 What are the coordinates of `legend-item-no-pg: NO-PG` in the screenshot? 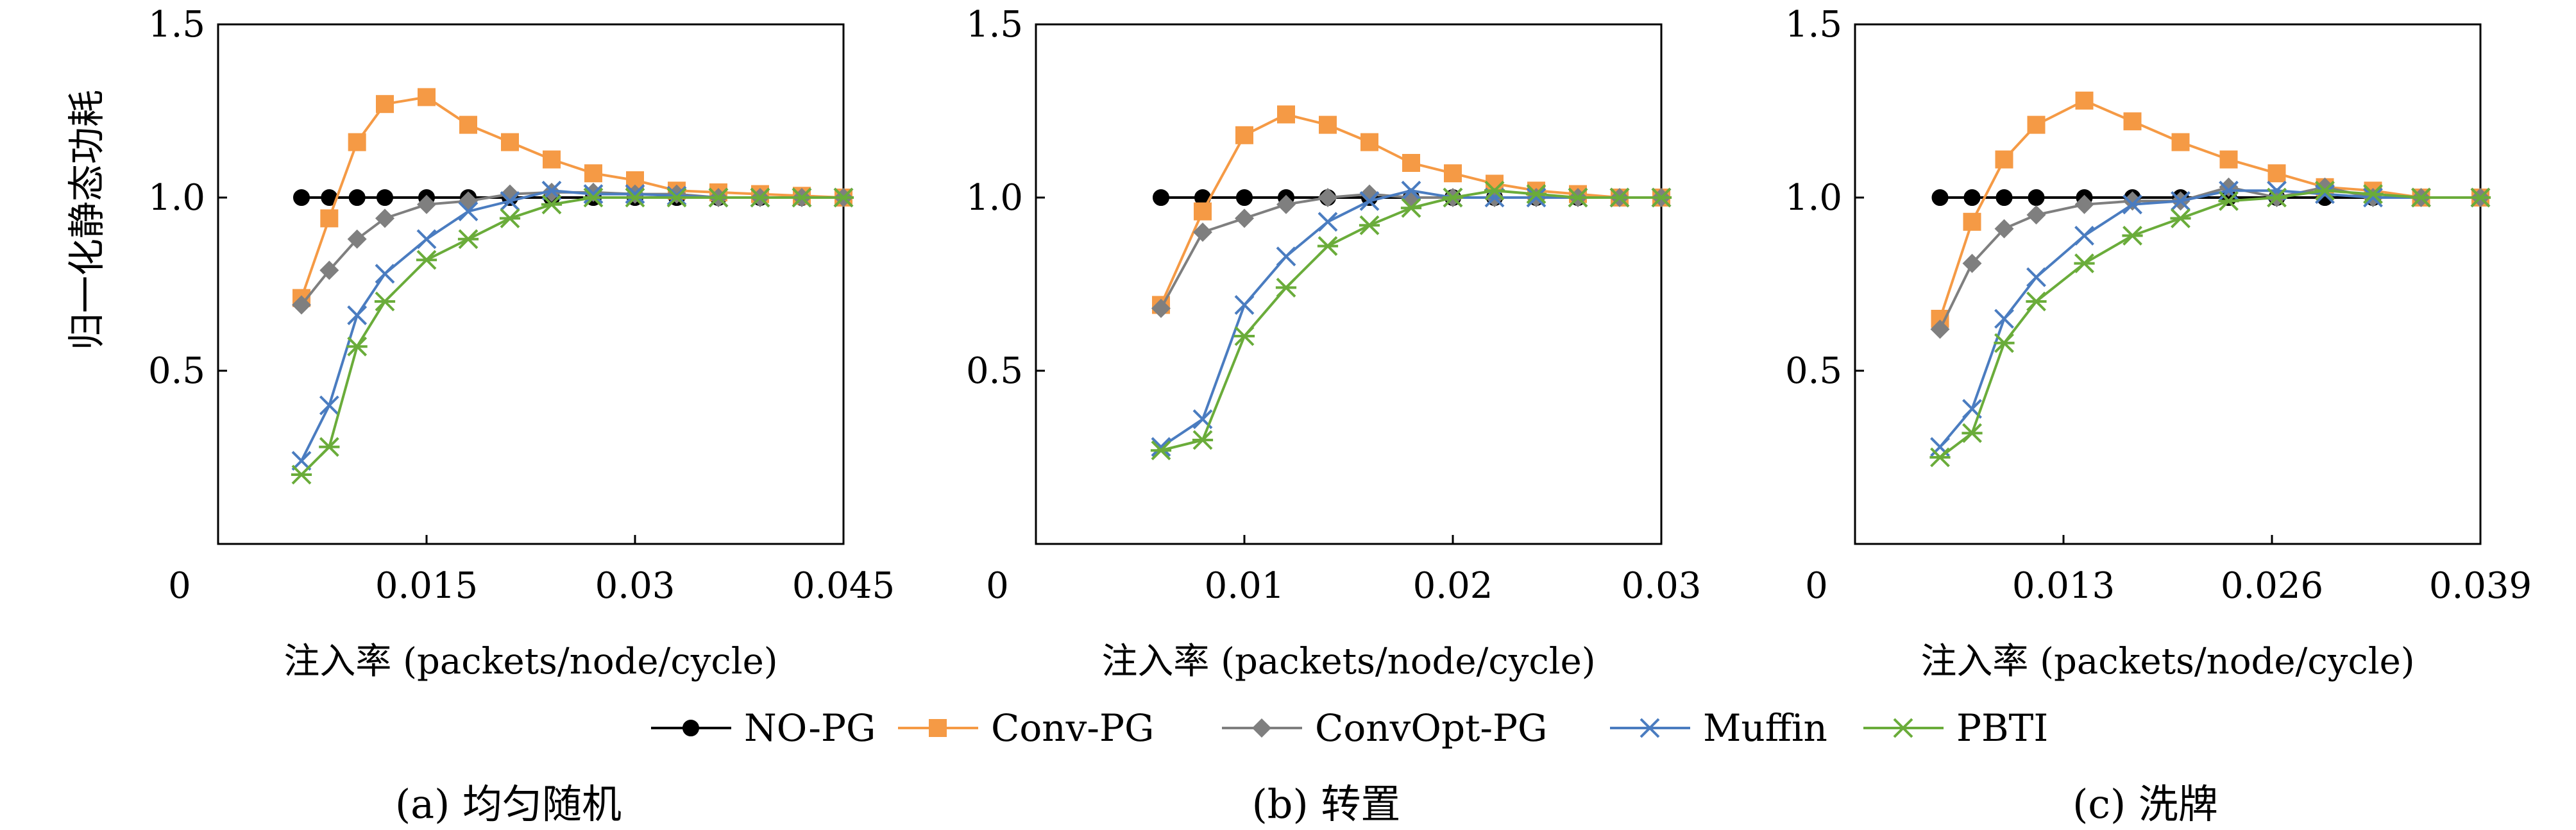 It's located at (763, 728).